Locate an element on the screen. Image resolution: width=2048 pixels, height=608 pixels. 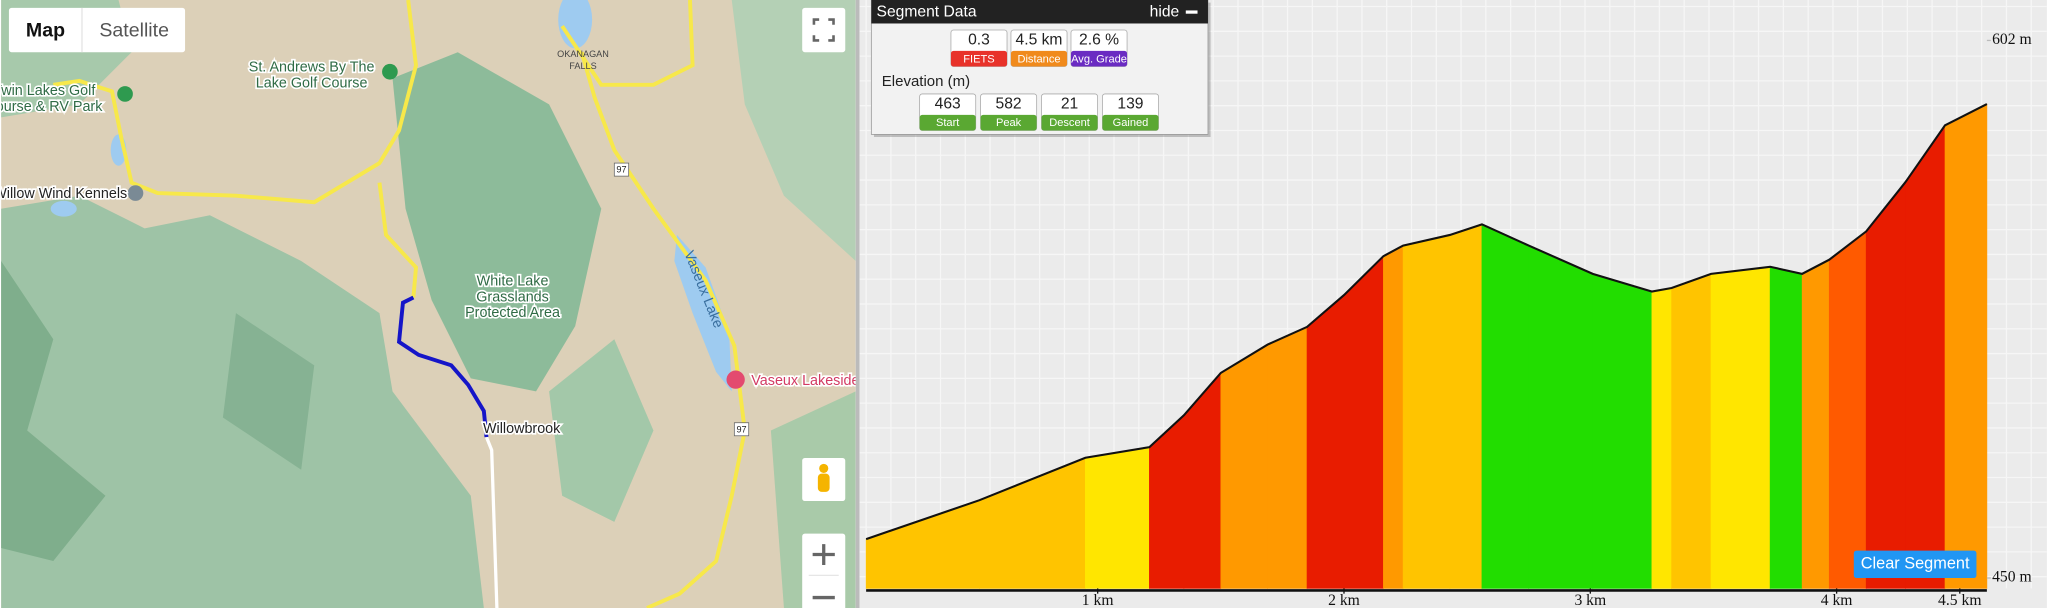
clear-segment-label: Clear Segment is located at coordinates (1915, 564).